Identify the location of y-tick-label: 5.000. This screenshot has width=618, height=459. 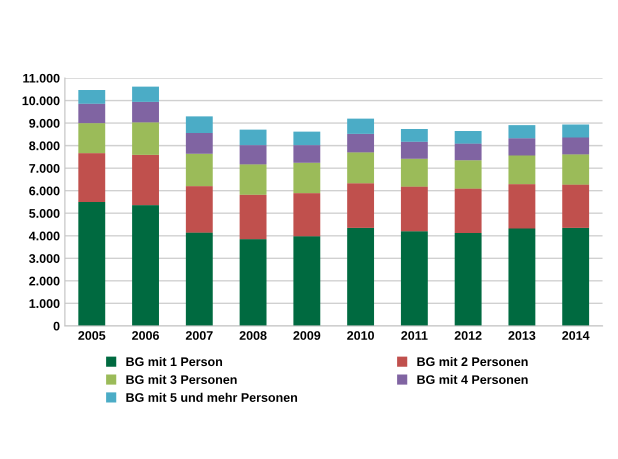
(44, 213).